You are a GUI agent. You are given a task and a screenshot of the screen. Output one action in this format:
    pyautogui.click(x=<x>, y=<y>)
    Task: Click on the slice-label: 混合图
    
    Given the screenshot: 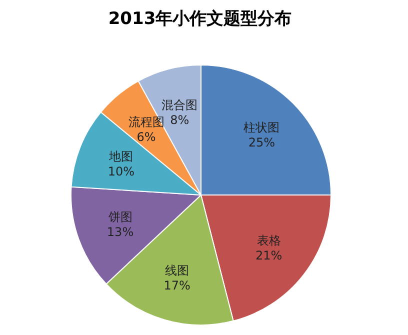 What is the action you would take?
    pyautogui.click(x=180, y=105)
    